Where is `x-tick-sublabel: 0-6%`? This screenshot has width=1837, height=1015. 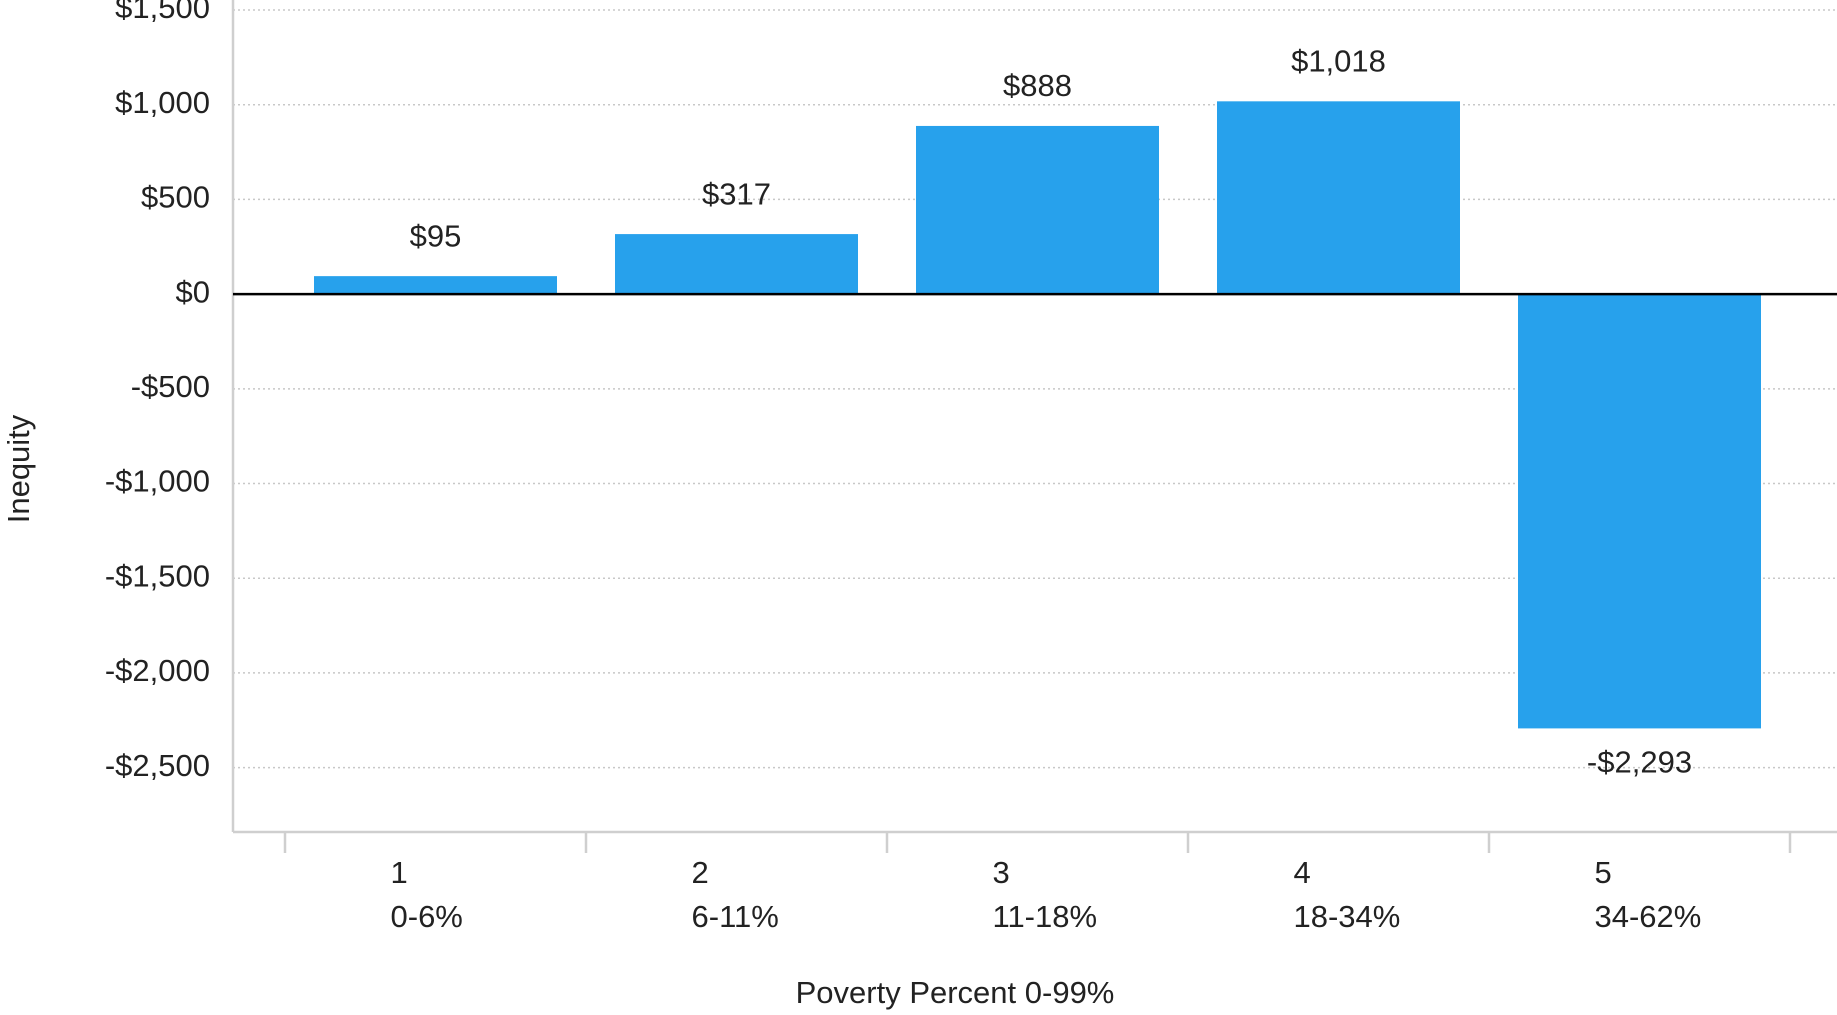
x-tick-sublabel: 0-6% is located at coordinates (427, 916).